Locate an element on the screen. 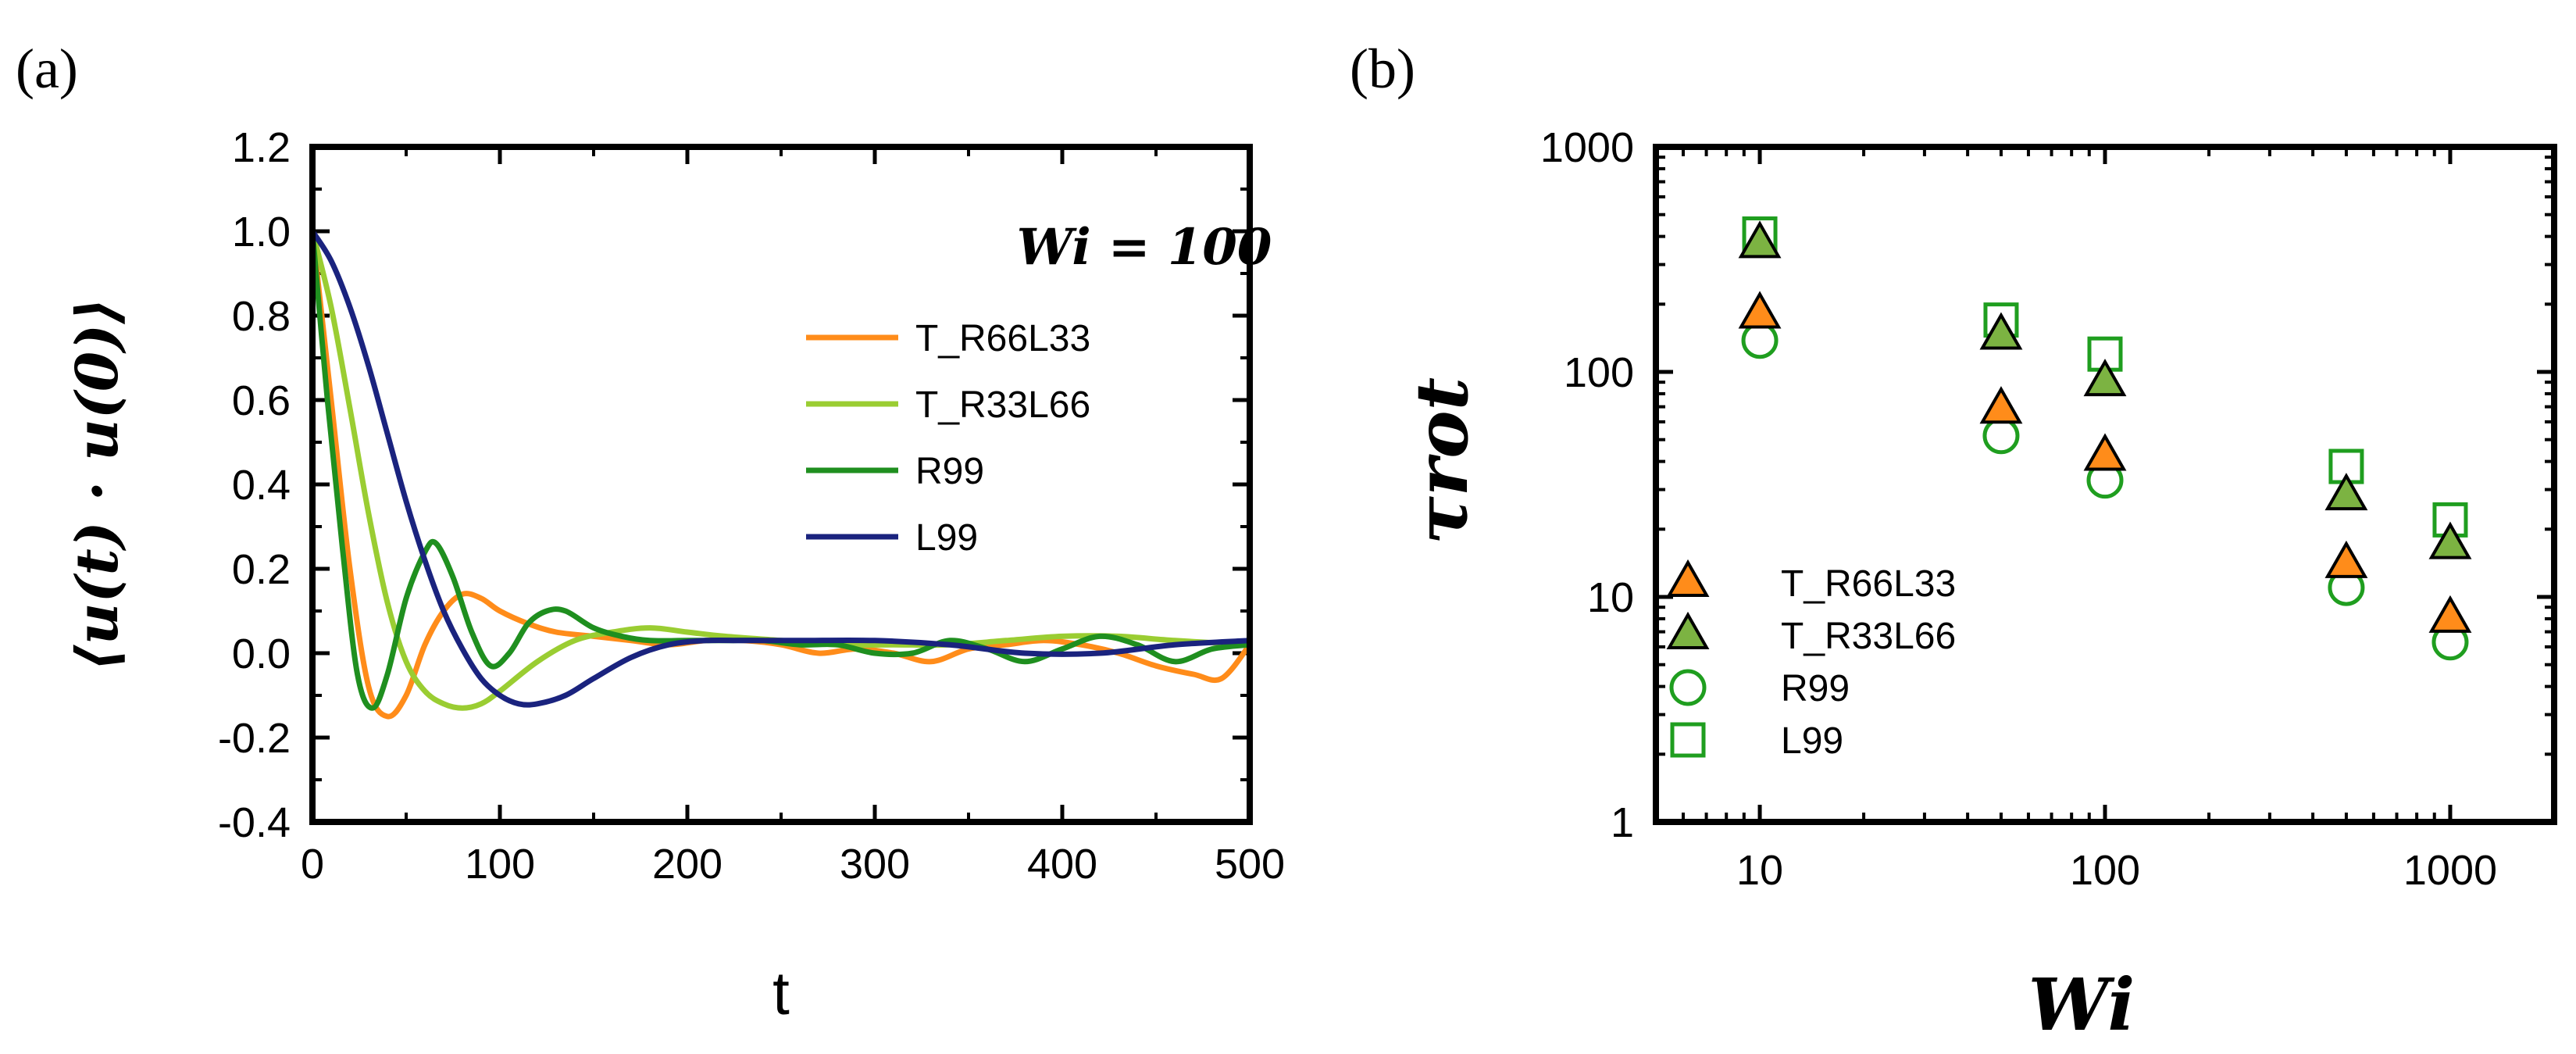  panel-b-y-axis-label: τrot is located at coordinates (1442, 461).